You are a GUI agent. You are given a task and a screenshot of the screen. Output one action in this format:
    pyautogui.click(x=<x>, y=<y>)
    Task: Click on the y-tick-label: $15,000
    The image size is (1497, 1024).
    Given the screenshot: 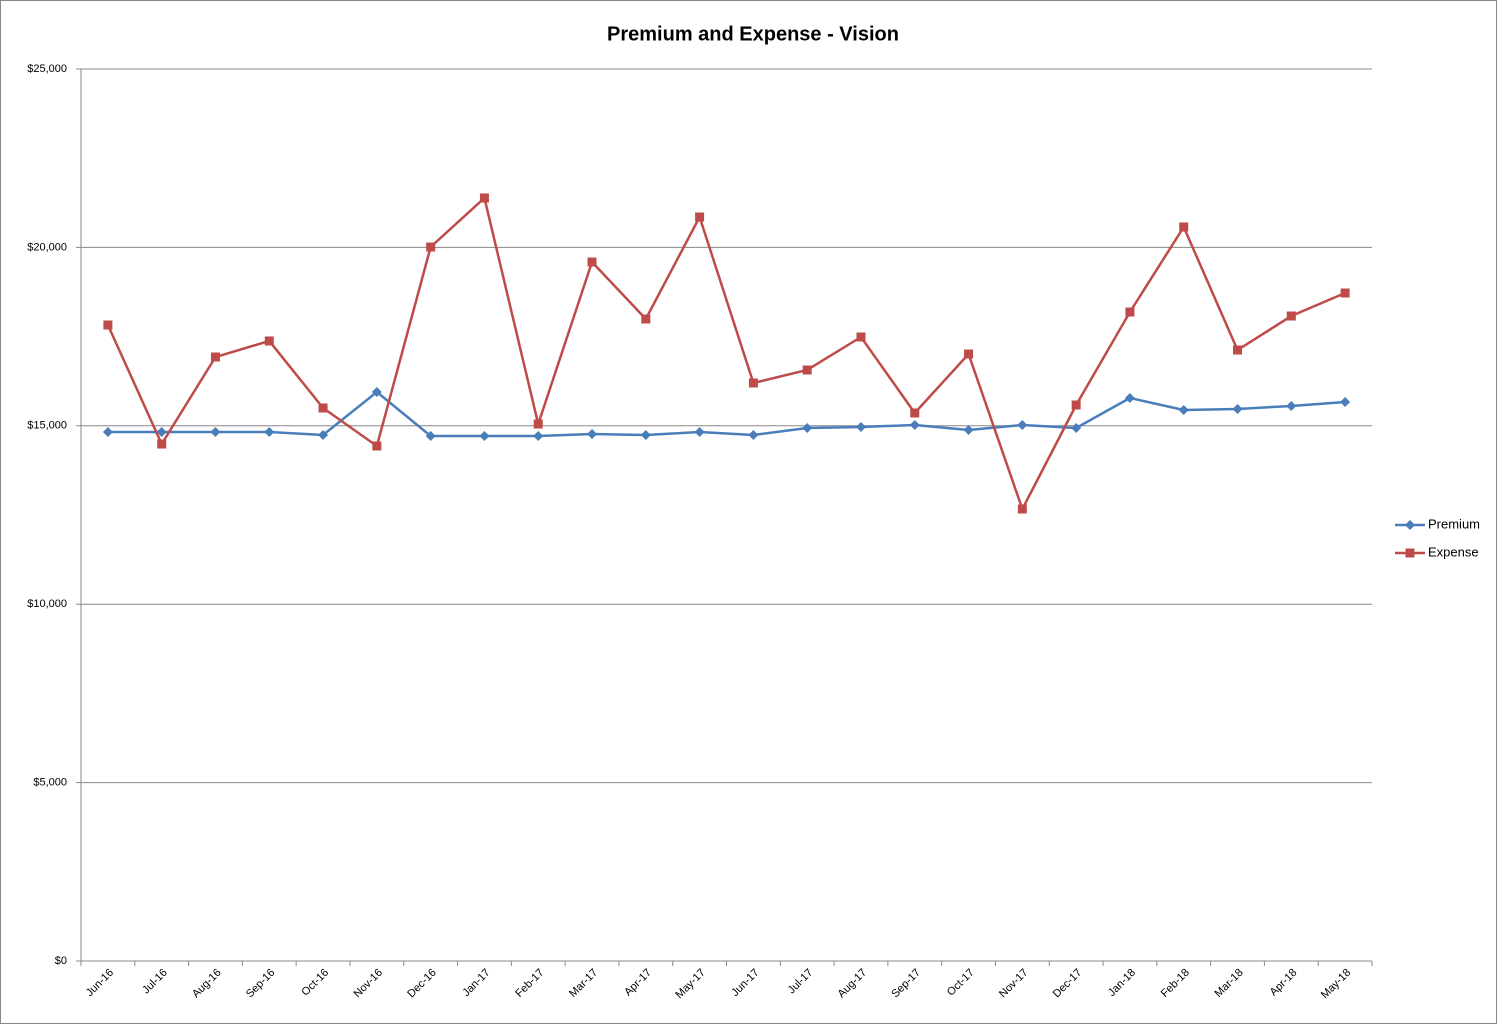 What is the action you would take?
    pyautogui.click(x=47, y=426)
    